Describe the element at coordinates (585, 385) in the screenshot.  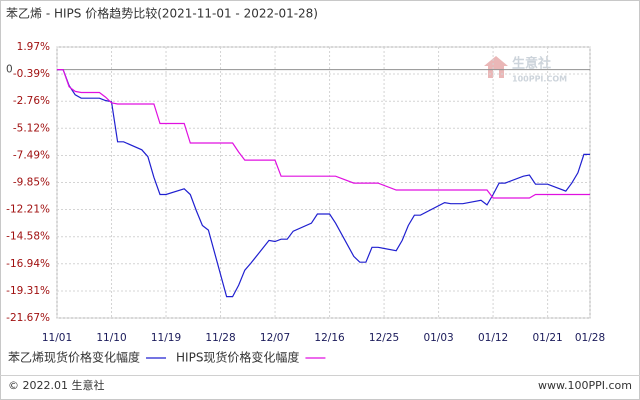
I see `footer-site: www.100PPI.com` at that location.